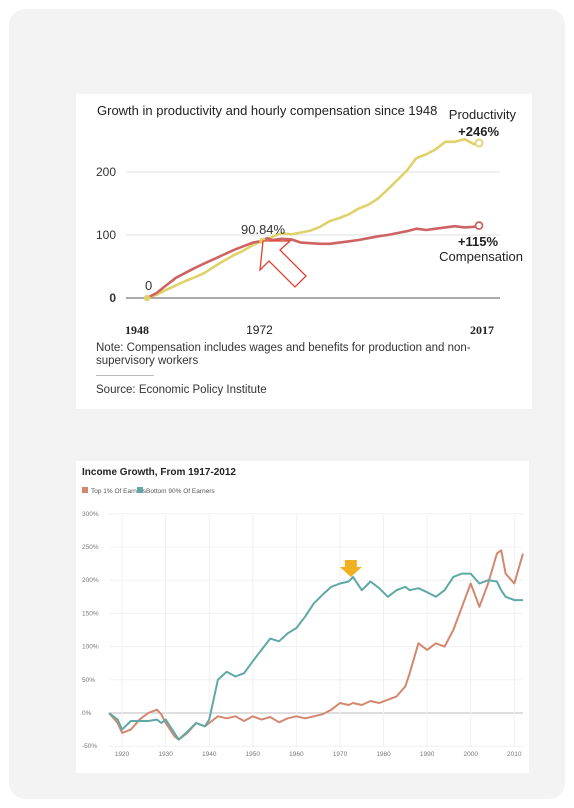  What do you see at coordinates (90, 514) in the screenshot?
I see `y-tick-label: 300%` at bounding box center [90, 514].